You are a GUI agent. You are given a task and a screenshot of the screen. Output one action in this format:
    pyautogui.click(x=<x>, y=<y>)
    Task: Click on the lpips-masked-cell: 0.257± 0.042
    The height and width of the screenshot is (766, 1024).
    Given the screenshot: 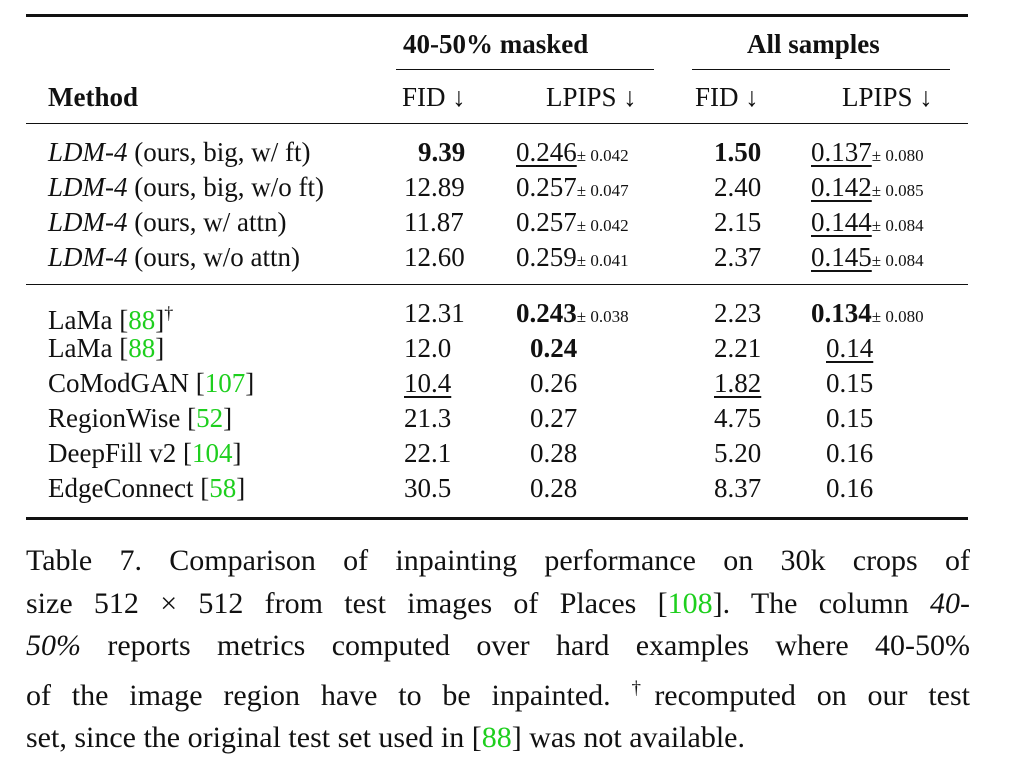 What is the action you would take?
    pyautogui.click(x=572, y=222)
    